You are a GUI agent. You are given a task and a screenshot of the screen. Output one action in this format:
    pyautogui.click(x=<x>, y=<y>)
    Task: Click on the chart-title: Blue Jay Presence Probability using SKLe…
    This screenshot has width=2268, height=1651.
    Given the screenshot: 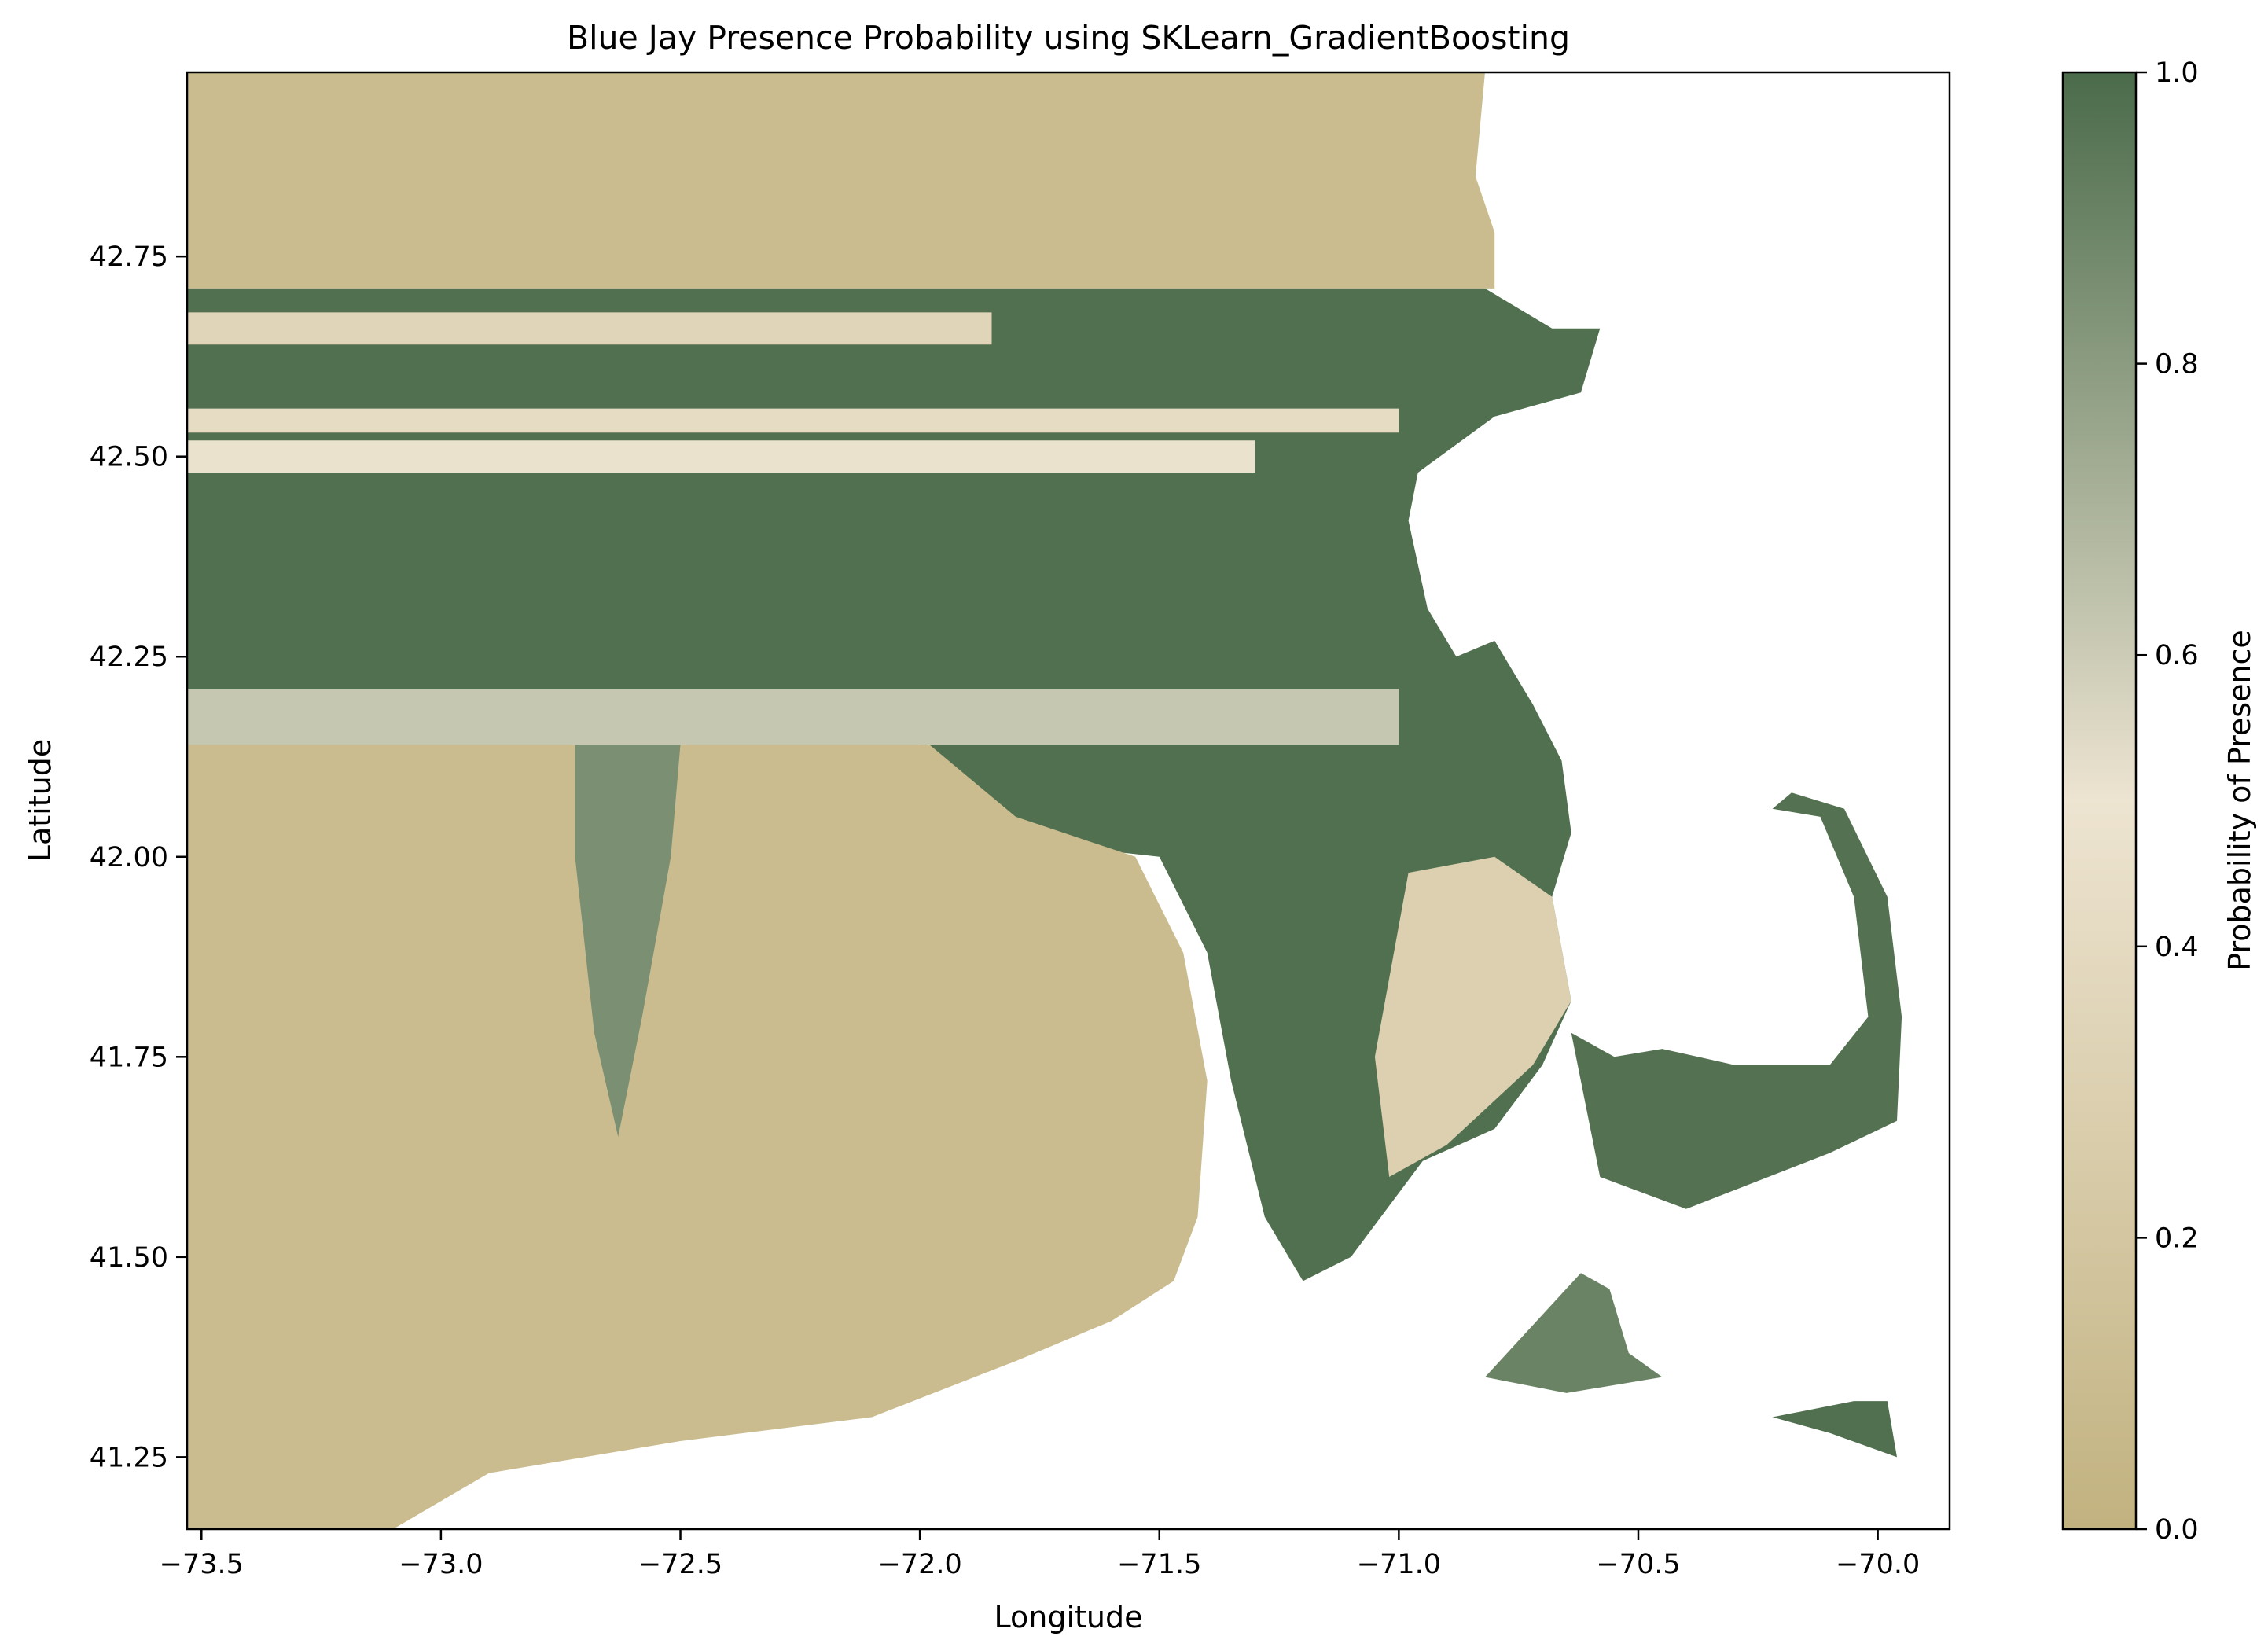 What is the action you would take?
    pyautogui.click(x=1068, y=38)
    